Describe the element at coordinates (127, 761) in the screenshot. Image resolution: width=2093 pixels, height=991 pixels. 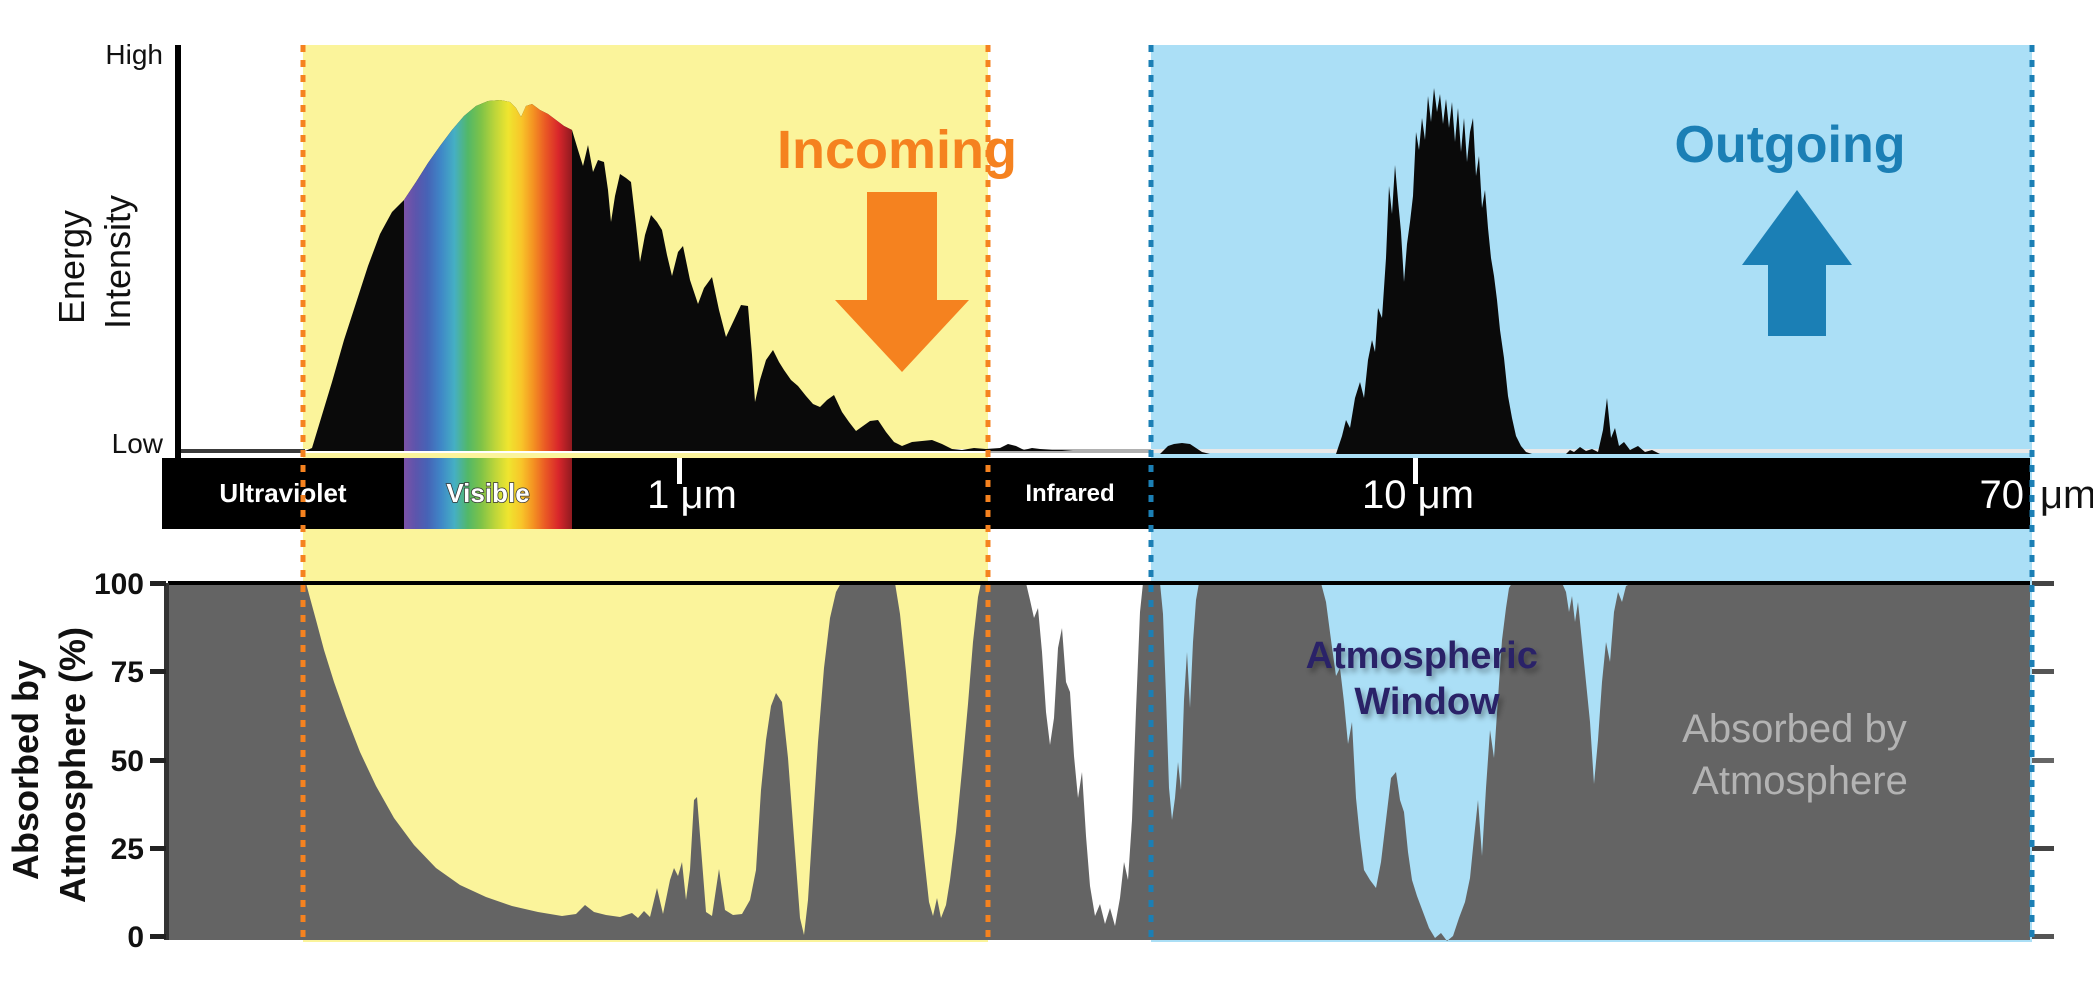
I see `ytick-50: 50` at that location.